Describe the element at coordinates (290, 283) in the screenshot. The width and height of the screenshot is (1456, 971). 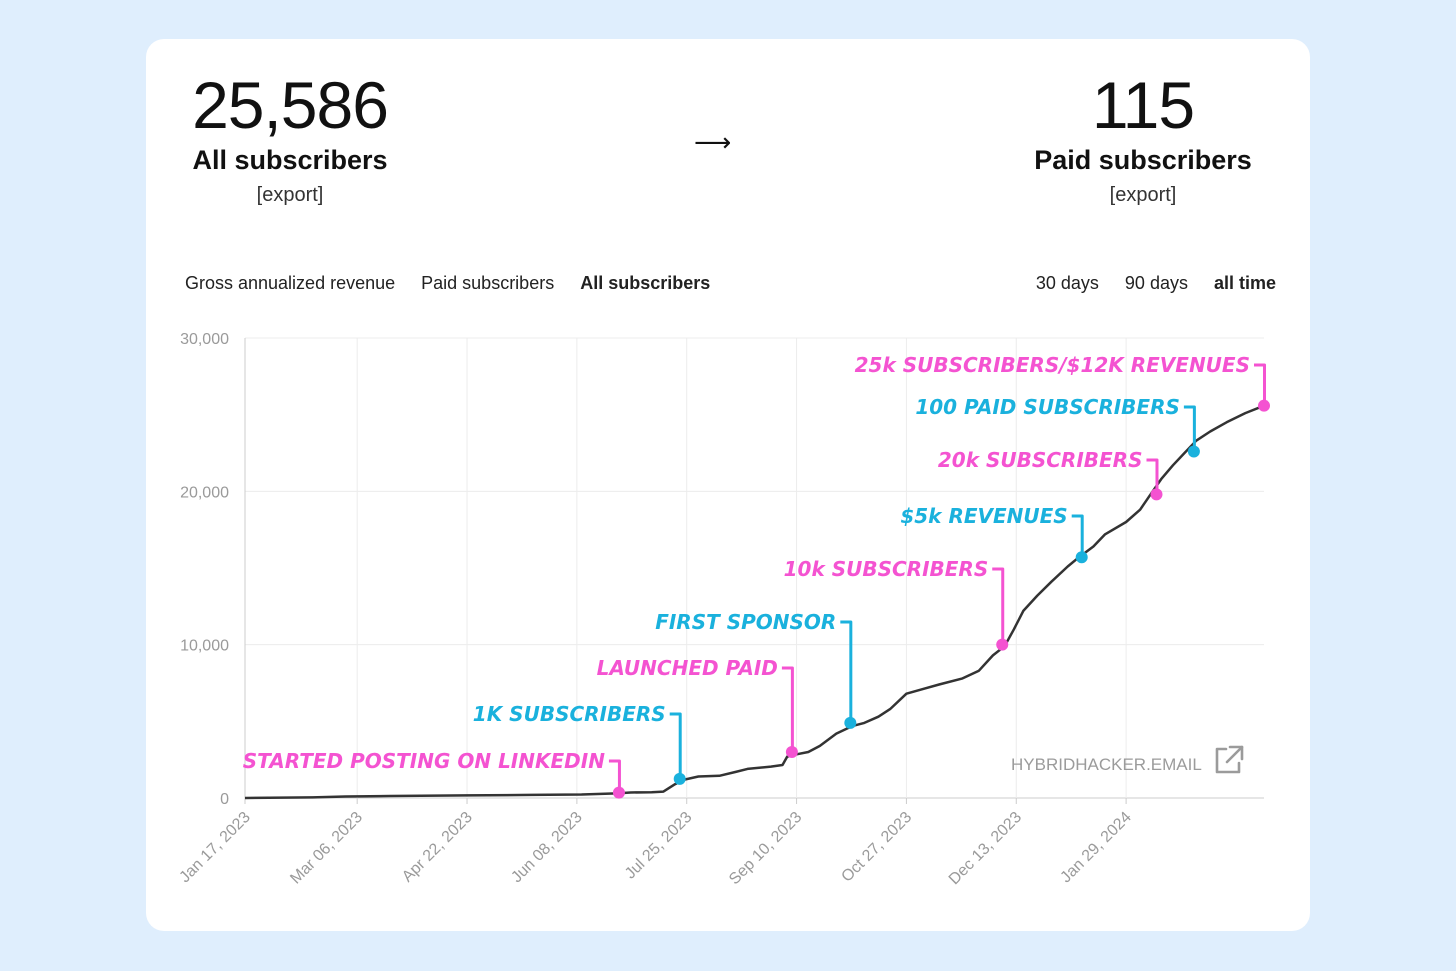
I see `tab-gross-annualized-revenue: Gross annualized revenue` at that location.